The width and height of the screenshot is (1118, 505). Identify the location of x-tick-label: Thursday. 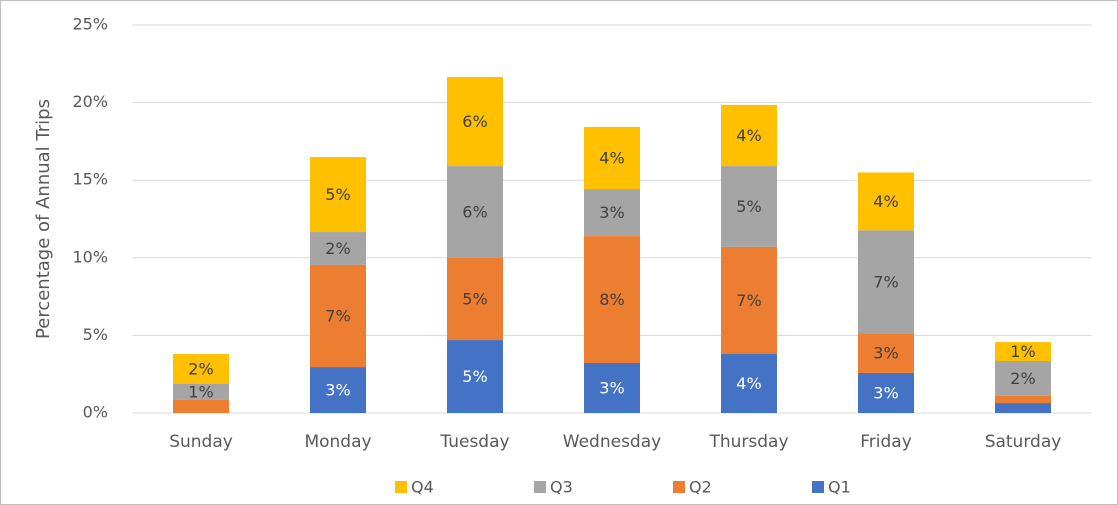
(748, 442).